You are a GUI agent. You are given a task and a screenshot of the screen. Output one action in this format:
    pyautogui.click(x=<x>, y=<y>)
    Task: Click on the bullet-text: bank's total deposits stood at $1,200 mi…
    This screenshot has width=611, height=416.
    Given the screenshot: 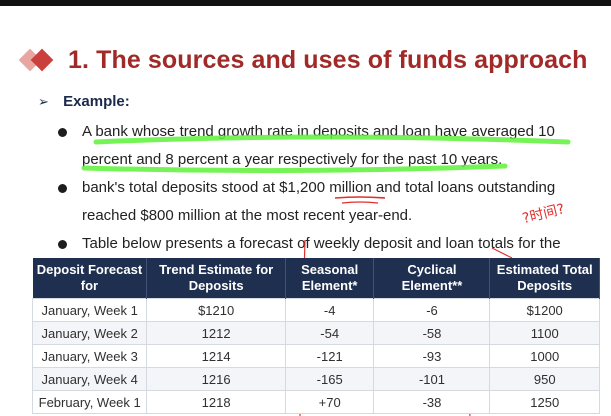 What is the action you would take?
    pyautogui.click(x=319, y=201)
    